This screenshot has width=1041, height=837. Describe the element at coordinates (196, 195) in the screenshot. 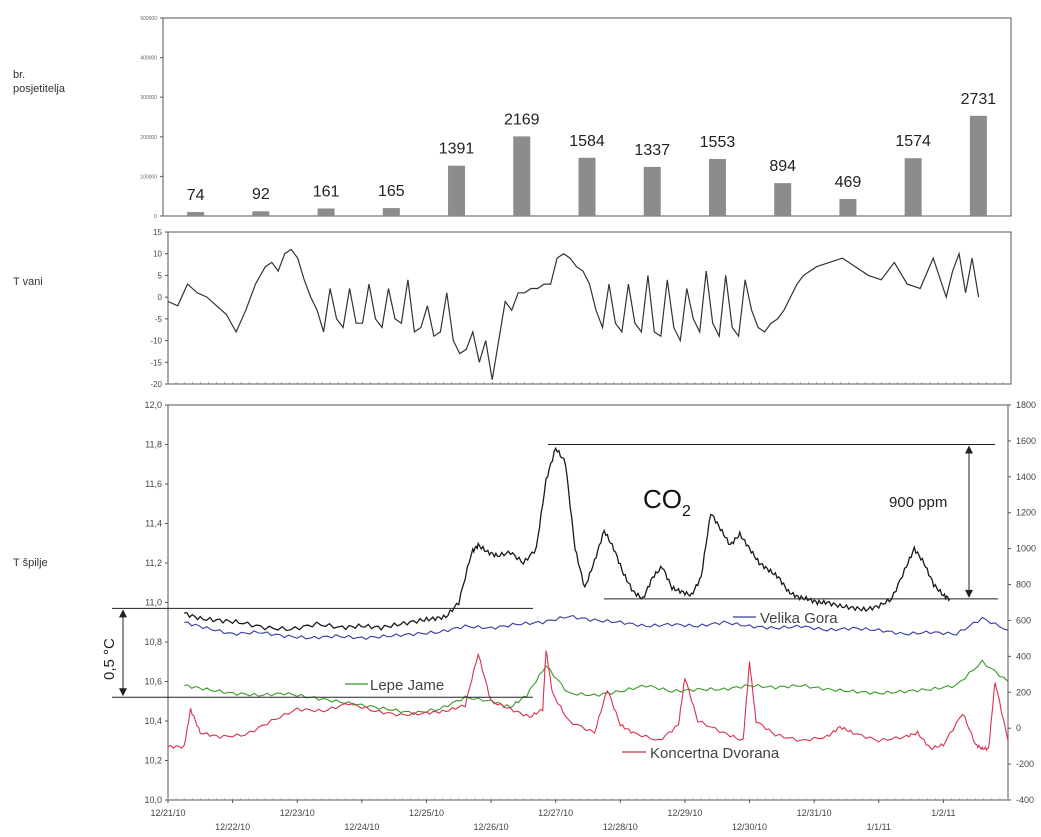

I see `visitor-bar-label: 74` at that location.